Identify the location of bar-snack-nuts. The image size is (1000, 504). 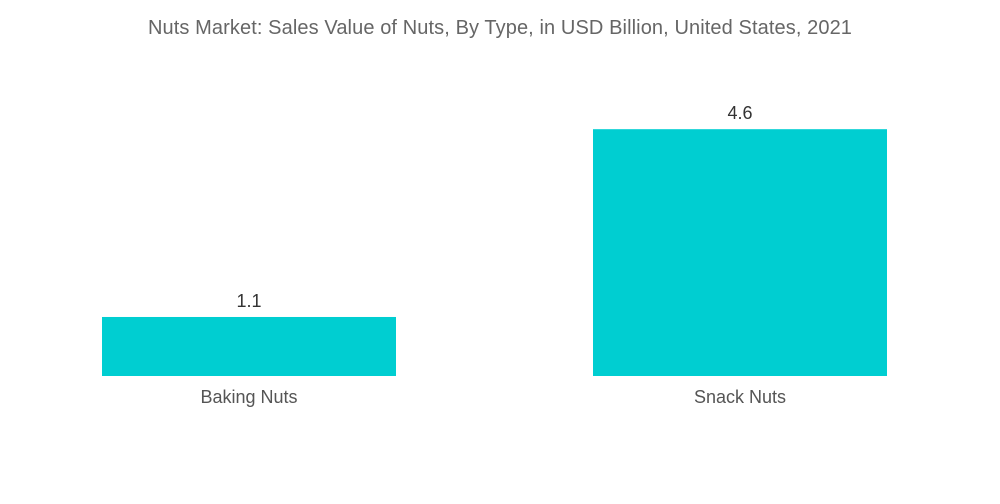
(740, 252).